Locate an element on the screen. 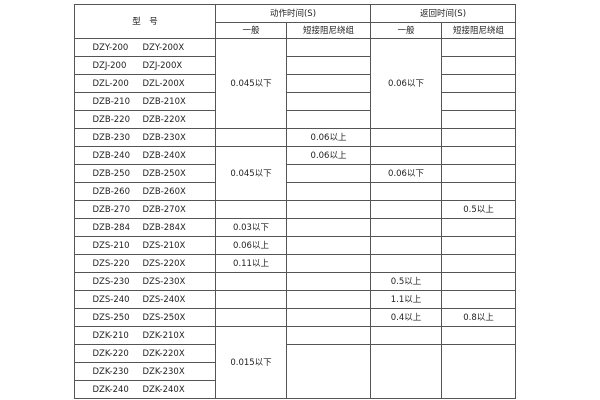 The image size is (600, 400). model-cell: DZB-240 DZB-240X is located at coordinates (145, 155).